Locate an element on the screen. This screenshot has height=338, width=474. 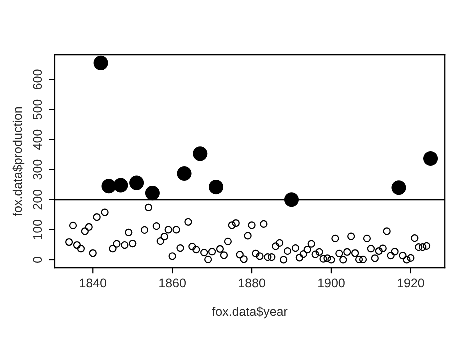
y-tick-label: 500 is located at coordinates (37, 110).